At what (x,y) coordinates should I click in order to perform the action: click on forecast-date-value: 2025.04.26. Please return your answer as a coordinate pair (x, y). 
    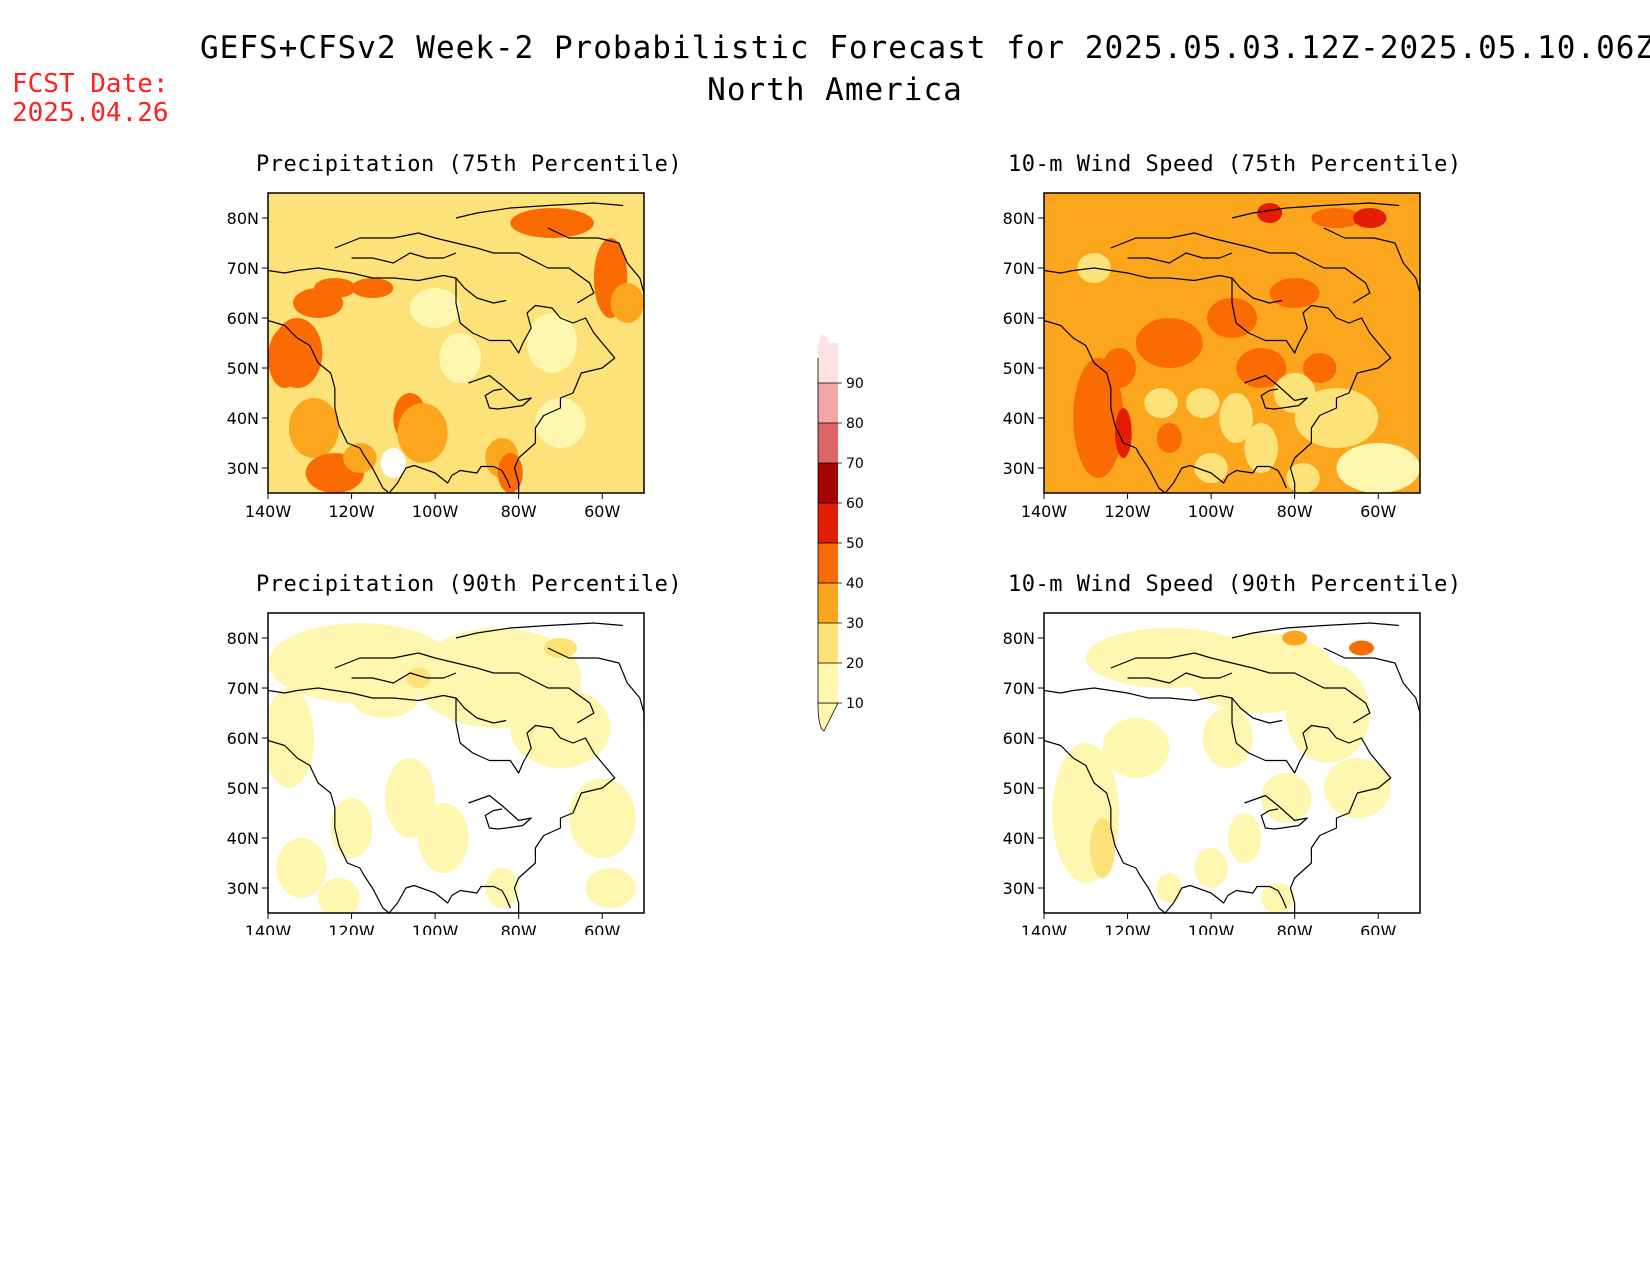
    Looking at the image, I should click on (90, 113).